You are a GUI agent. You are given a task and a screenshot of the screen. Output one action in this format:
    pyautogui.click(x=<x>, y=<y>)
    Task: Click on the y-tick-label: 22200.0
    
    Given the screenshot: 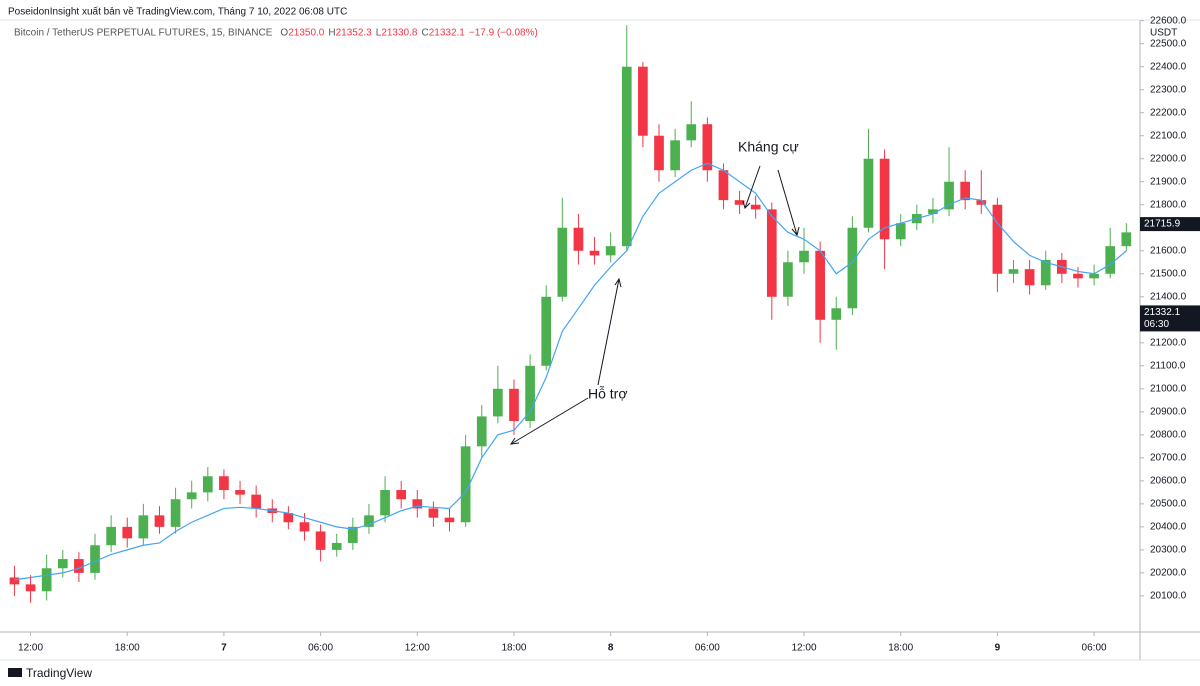 What is the action you would take?
    pyautogui.click(x=1168, y=112)
    